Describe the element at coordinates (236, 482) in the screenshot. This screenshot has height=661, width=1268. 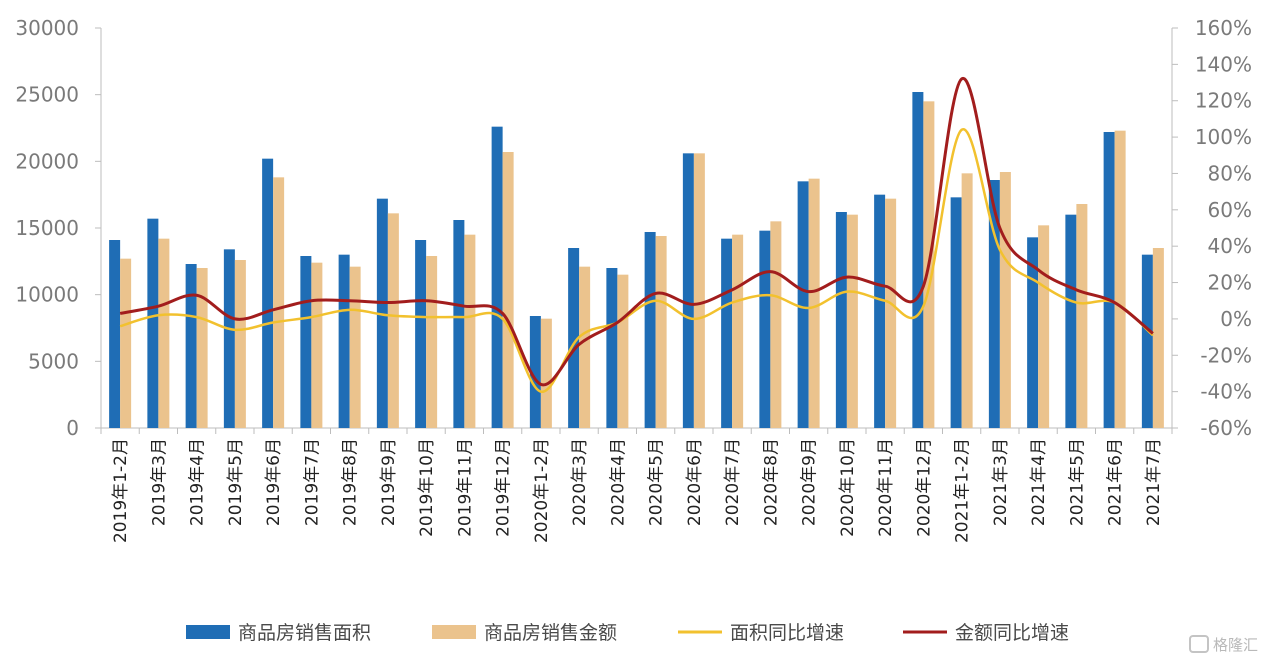
I see `x-tick-label: 2019年5月` at that location.